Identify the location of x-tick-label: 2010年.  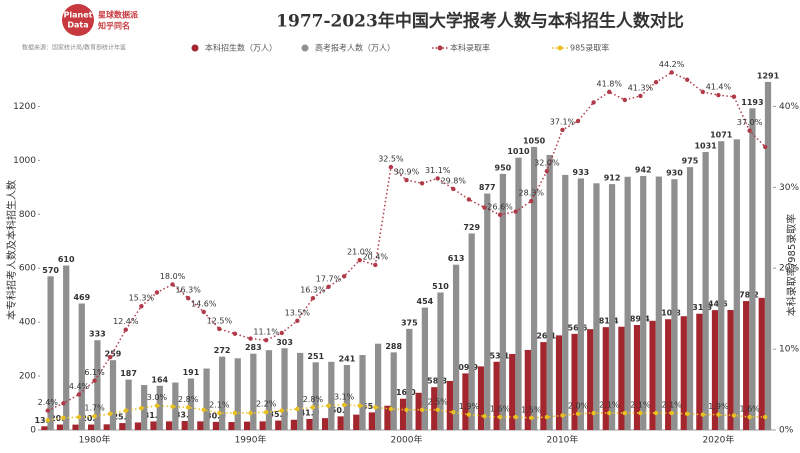
(563, 440).